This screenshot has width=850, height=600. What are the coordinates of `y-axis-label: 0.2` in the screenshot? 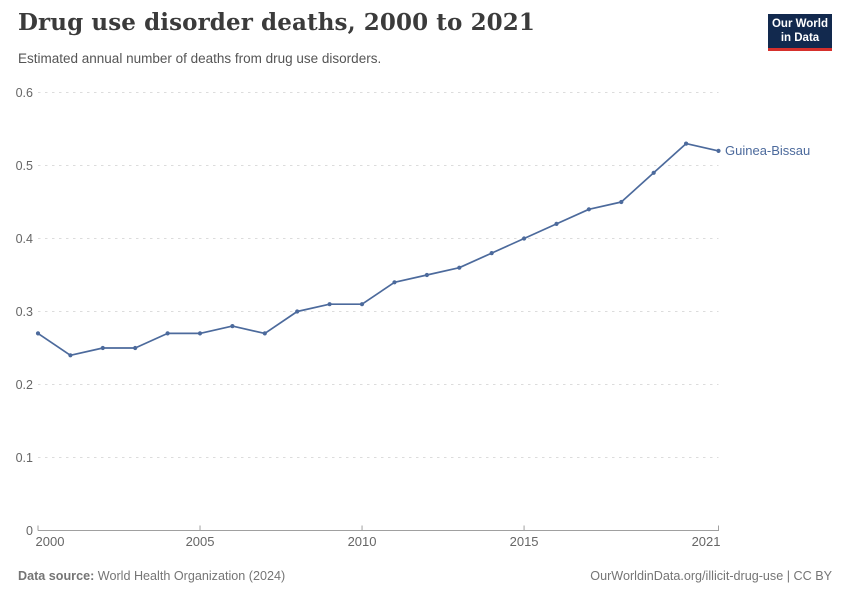 It's located at (24, 385).